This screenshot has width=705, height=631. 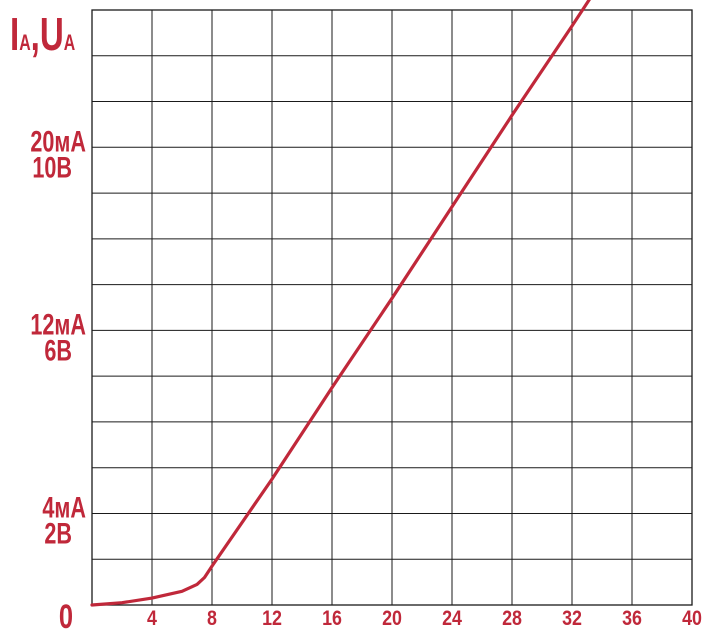 I want to click on x-tick-label: 32, so click(x=572, y=619).